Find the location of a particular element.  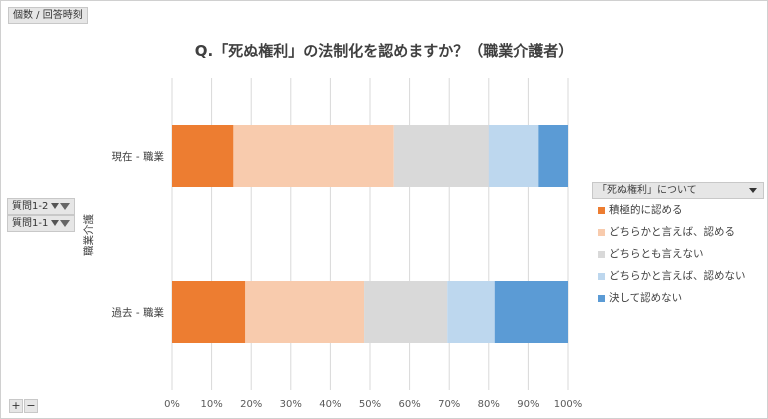

x-tick-label: 100% is located at coordinates (568, 404).